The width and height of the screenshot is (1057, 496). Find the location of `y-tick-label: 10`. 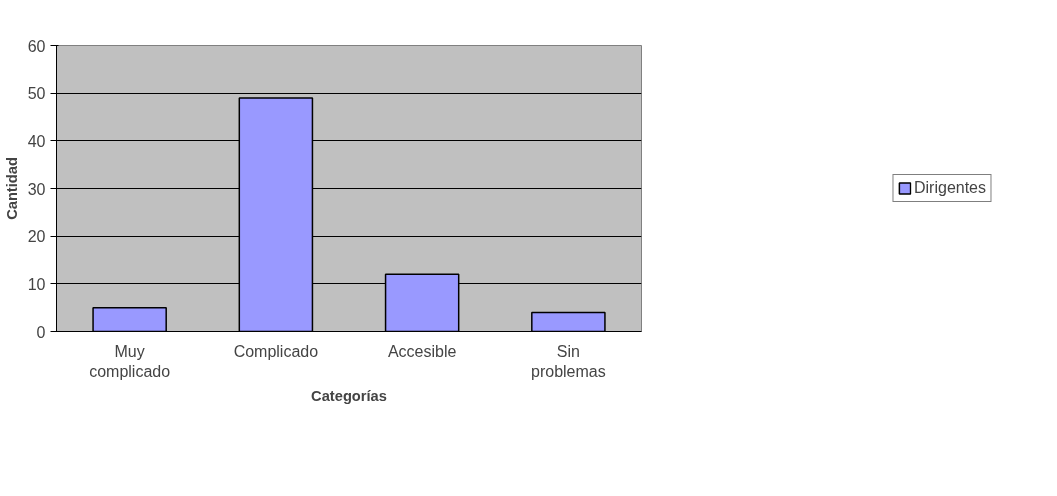

y-tick-label: 10 is located at coordinates (36, 284).